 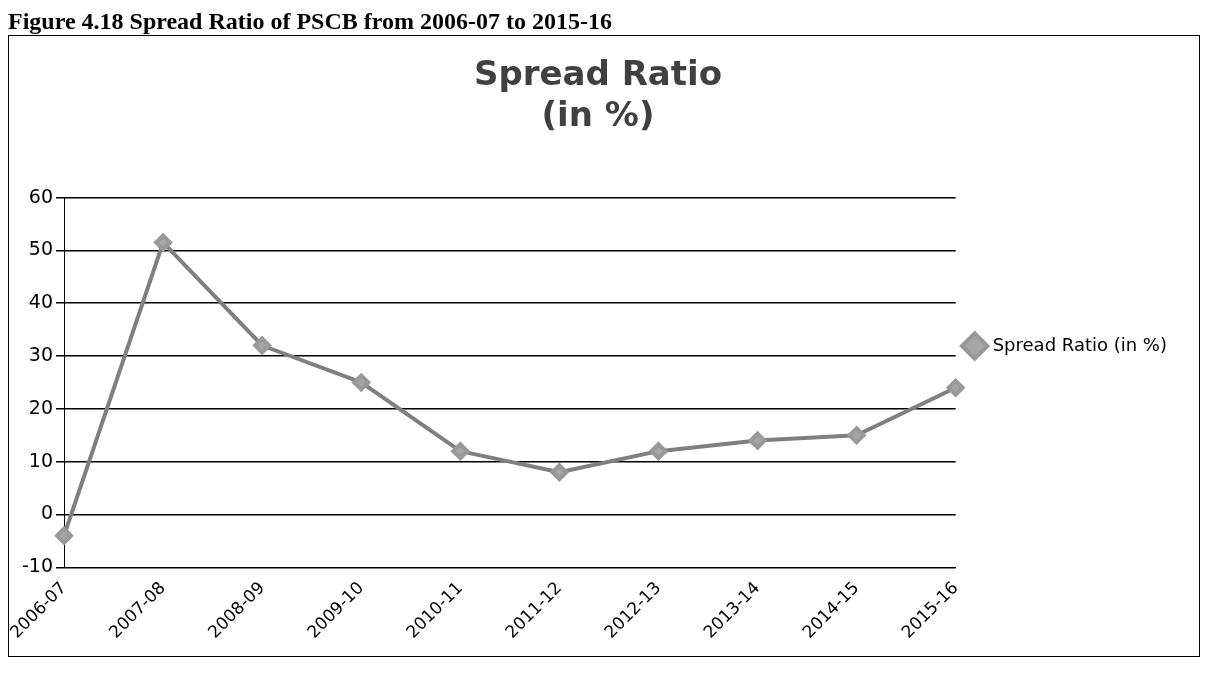 I want to click on y-tick-label: 10, so click(x=41, y=459).